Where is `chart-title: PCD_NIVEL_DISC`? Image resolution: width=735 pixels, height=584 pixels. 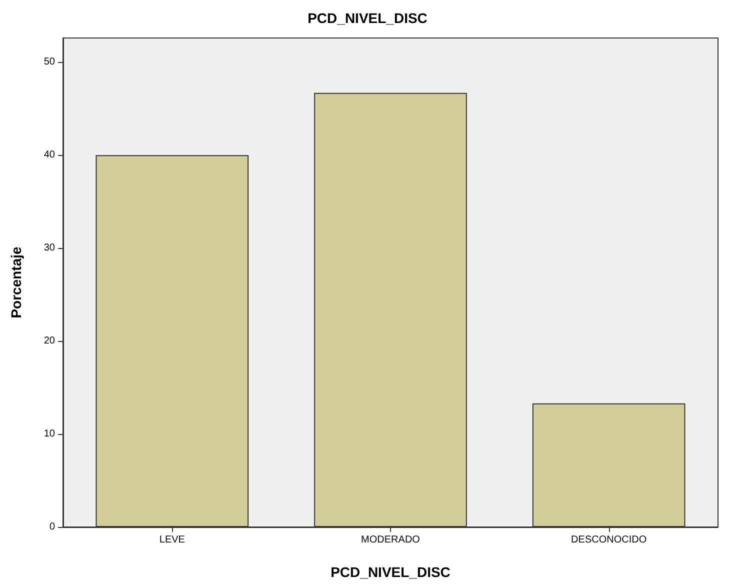
chart-title: PCD_NIVEL_DISC is located at coordinates (368, 18).